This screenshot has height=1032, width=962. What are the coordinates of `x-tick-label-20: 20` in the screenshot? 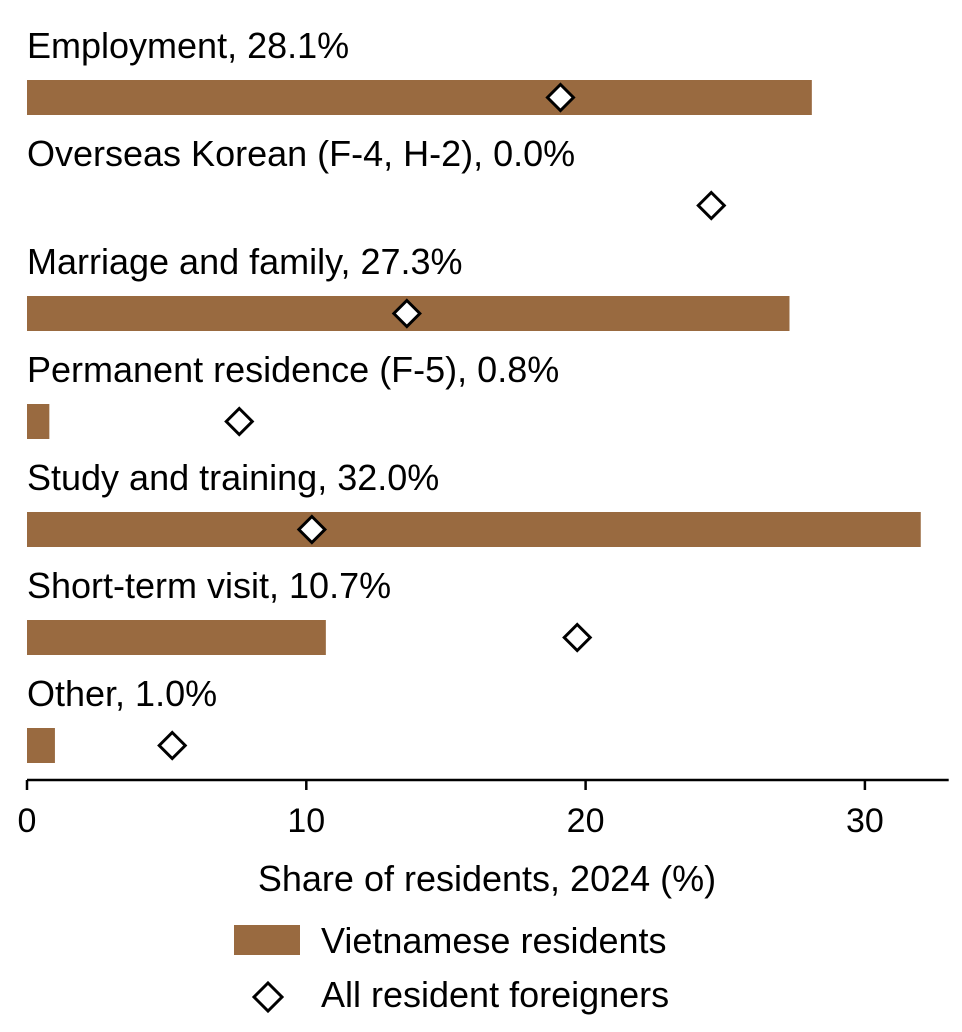 It's located at (586, 821).